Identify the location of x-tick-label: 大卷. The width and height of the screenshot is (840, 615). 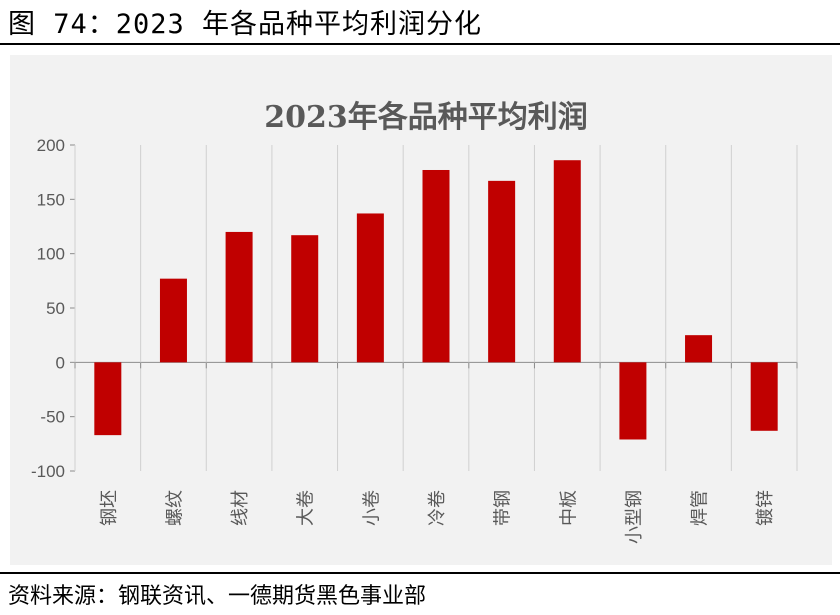
(306, 508).